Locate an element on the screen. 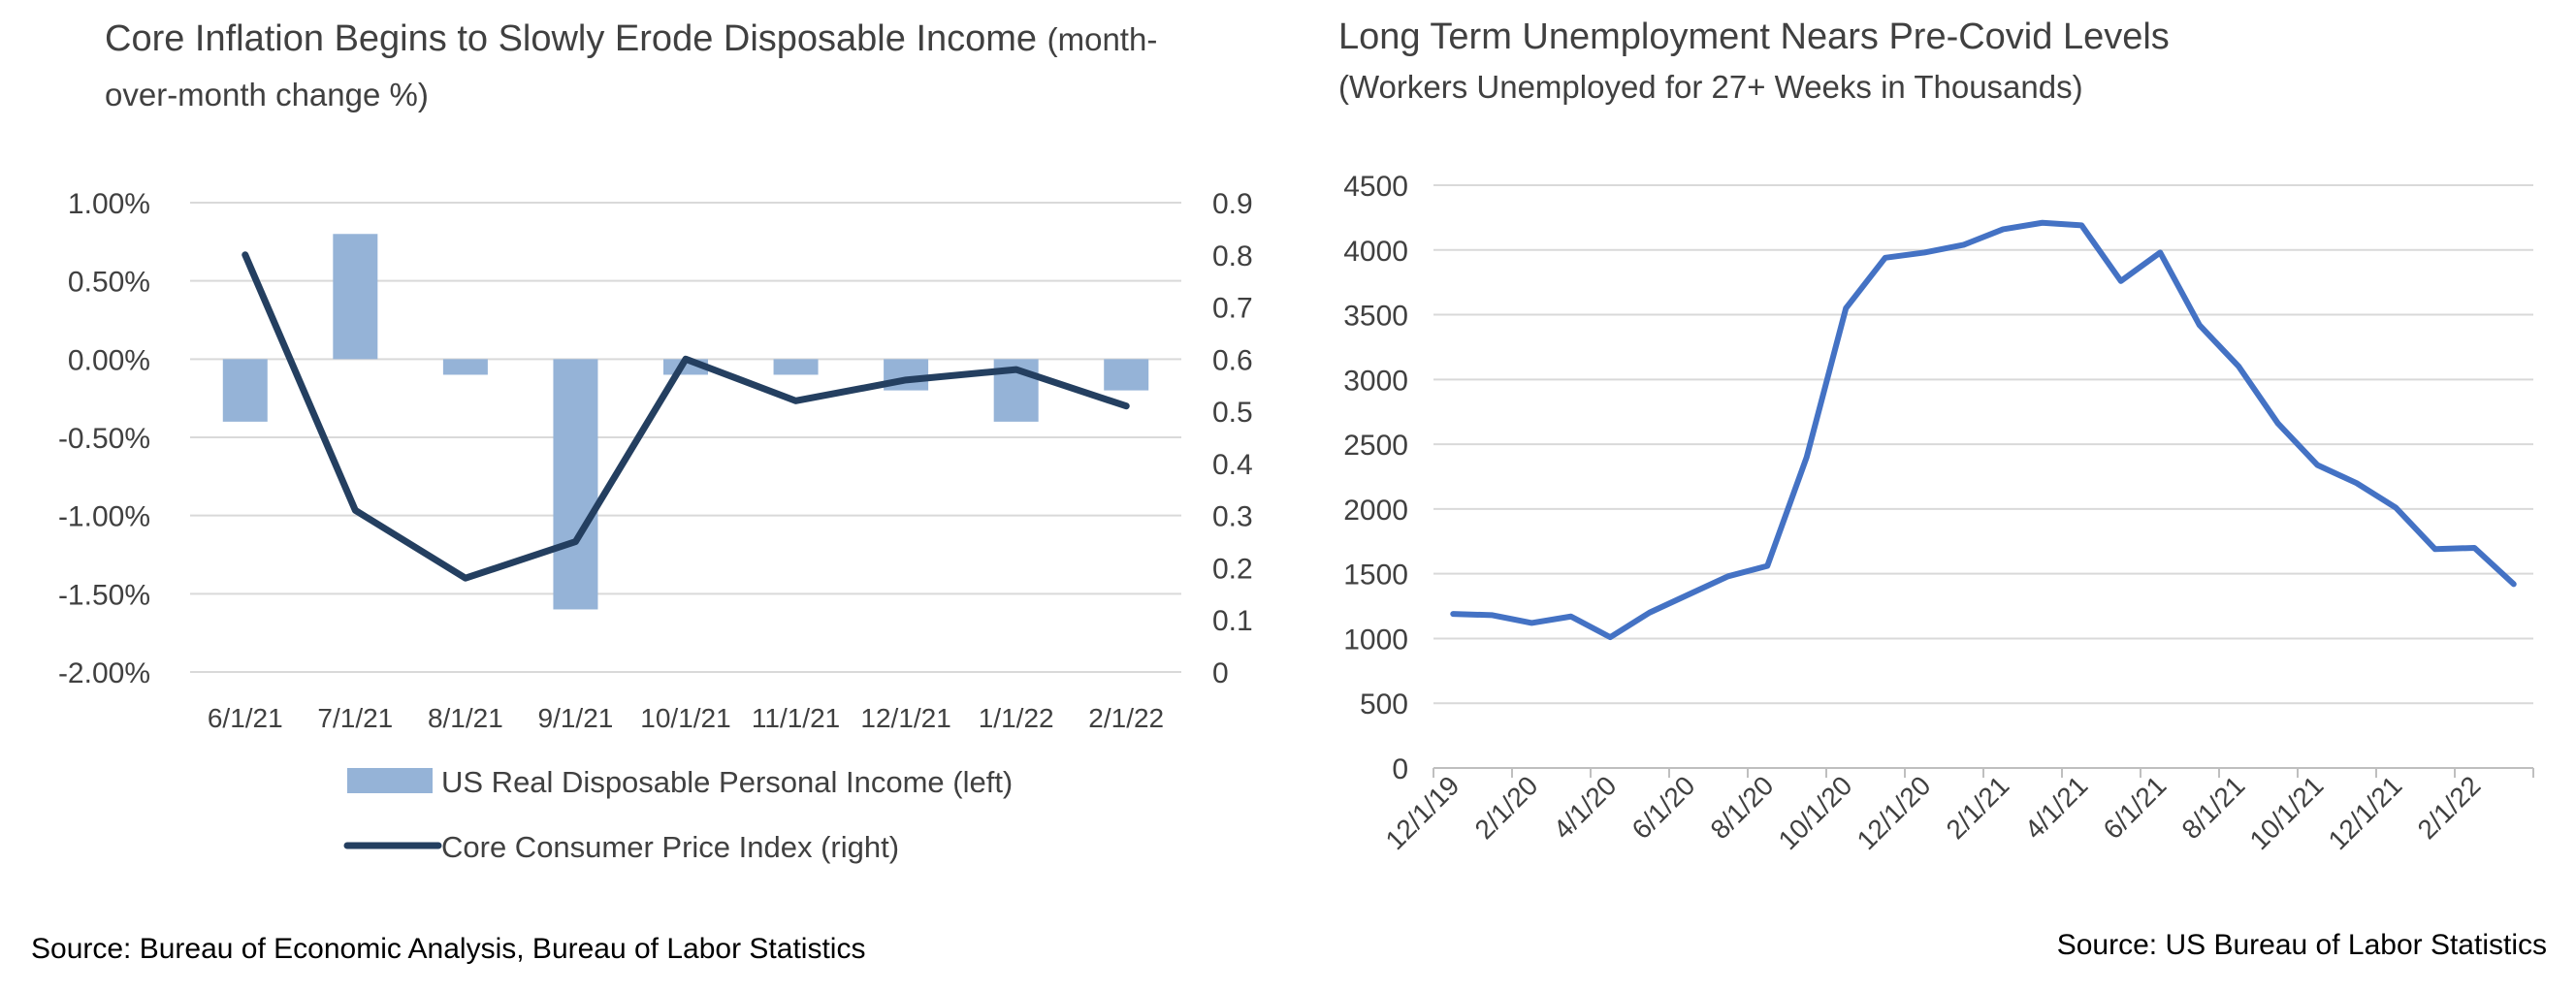 The width and height of the screenshot is (2576, 992). right-x-tick-label: 4/1/20 is located at coordinates (1585, 807).